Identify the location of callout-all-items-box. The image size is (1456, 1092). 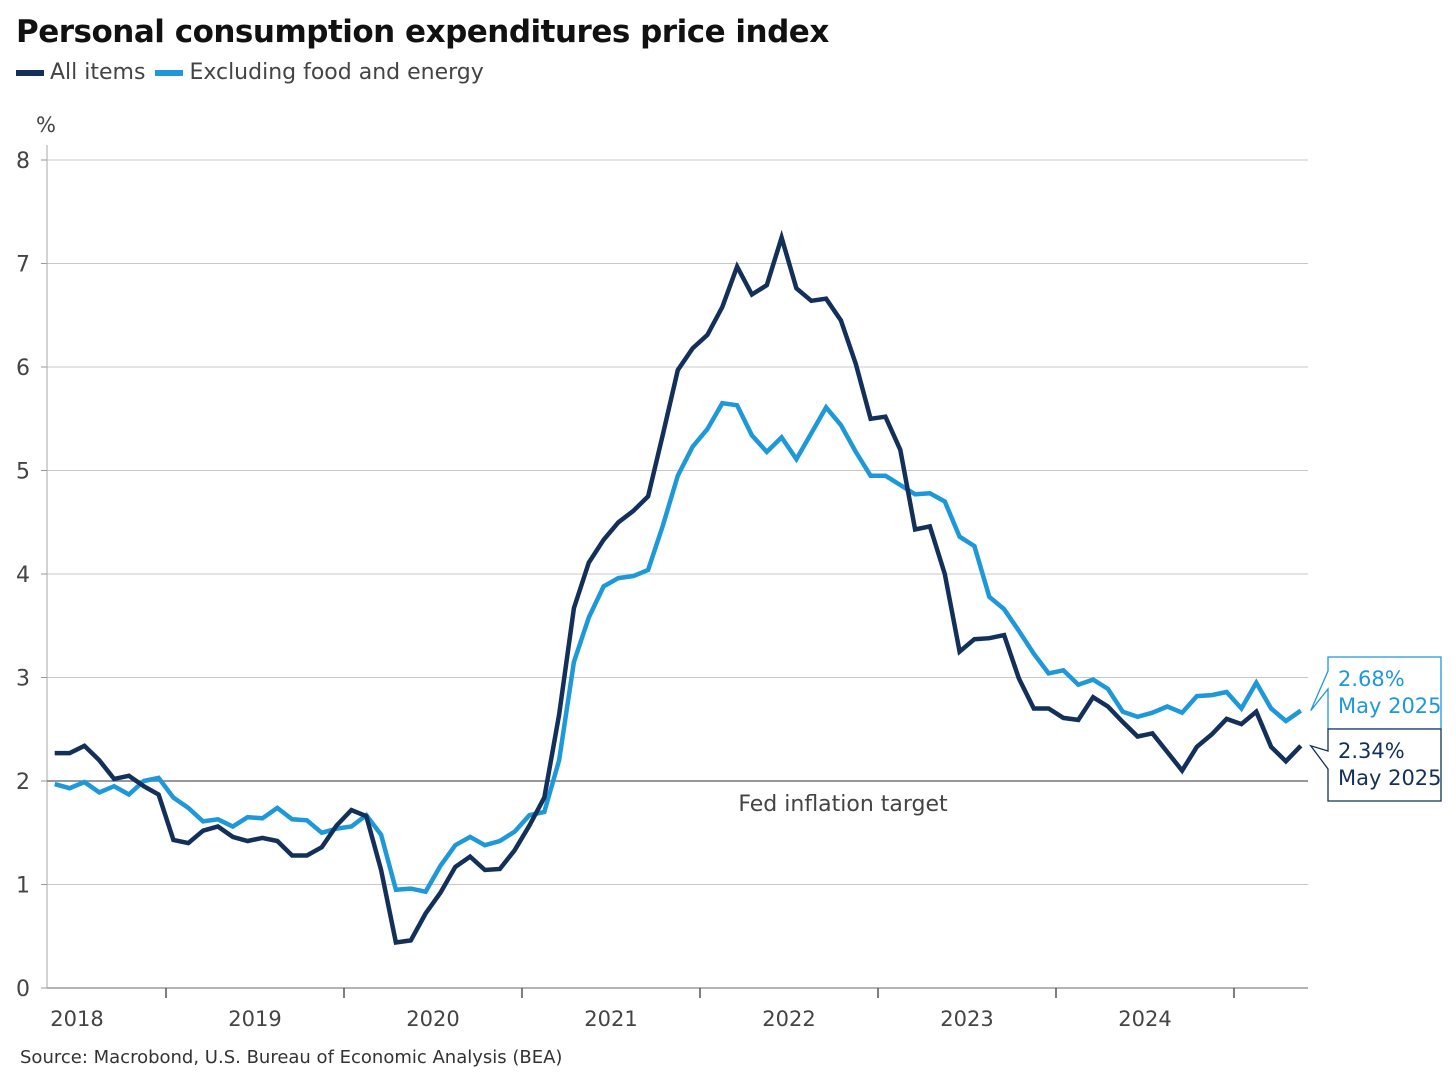
(1375, 765).